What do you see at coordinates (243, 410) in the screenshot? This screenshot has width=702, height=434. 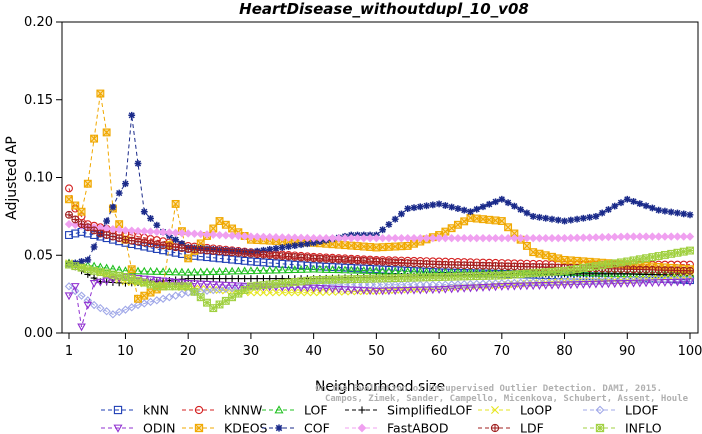 I see `legend-label-knnw: kNNW` at bounding box center [243, 410].